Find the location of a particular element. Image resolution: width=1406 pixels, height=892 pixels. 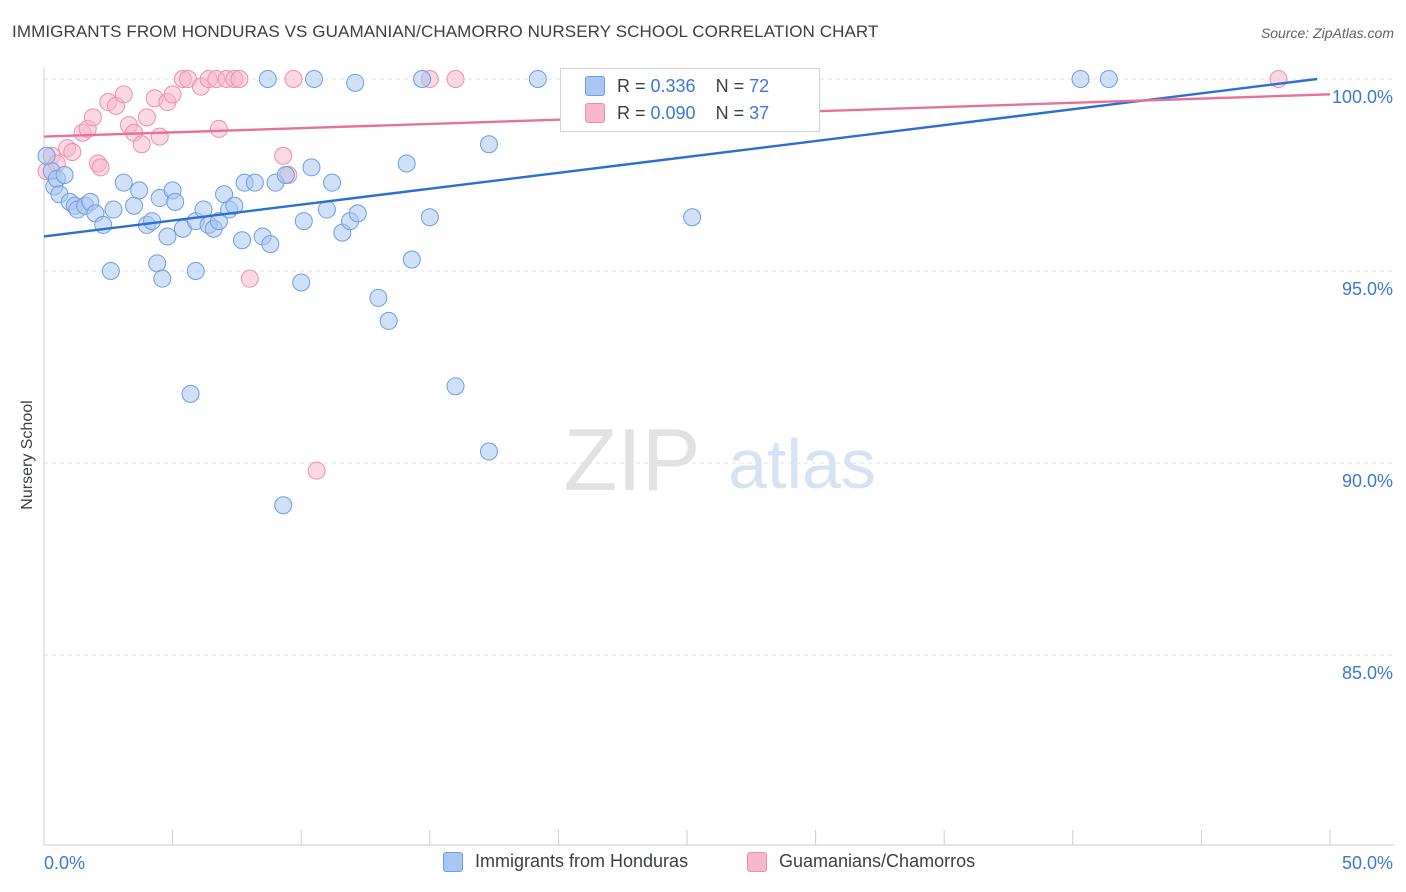

legend-label-guamanians: Guamanians/Chamorros is located at coordinates (877, 861).